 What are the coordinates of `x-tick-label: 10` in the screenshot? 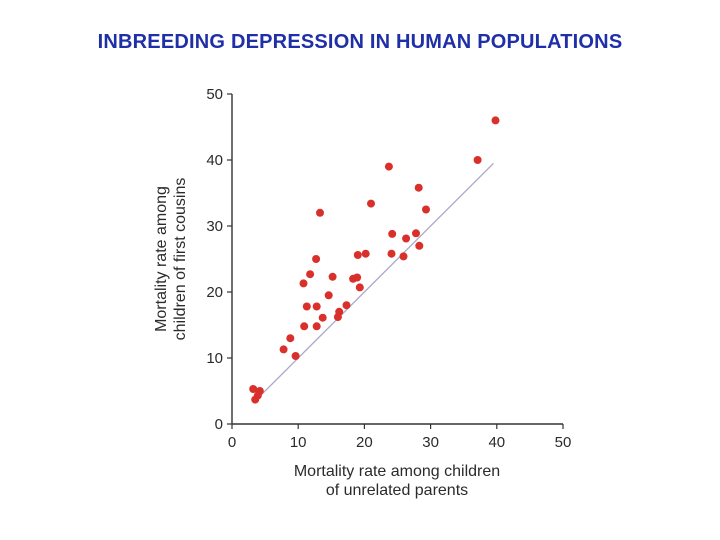 It's located at (298, 442).